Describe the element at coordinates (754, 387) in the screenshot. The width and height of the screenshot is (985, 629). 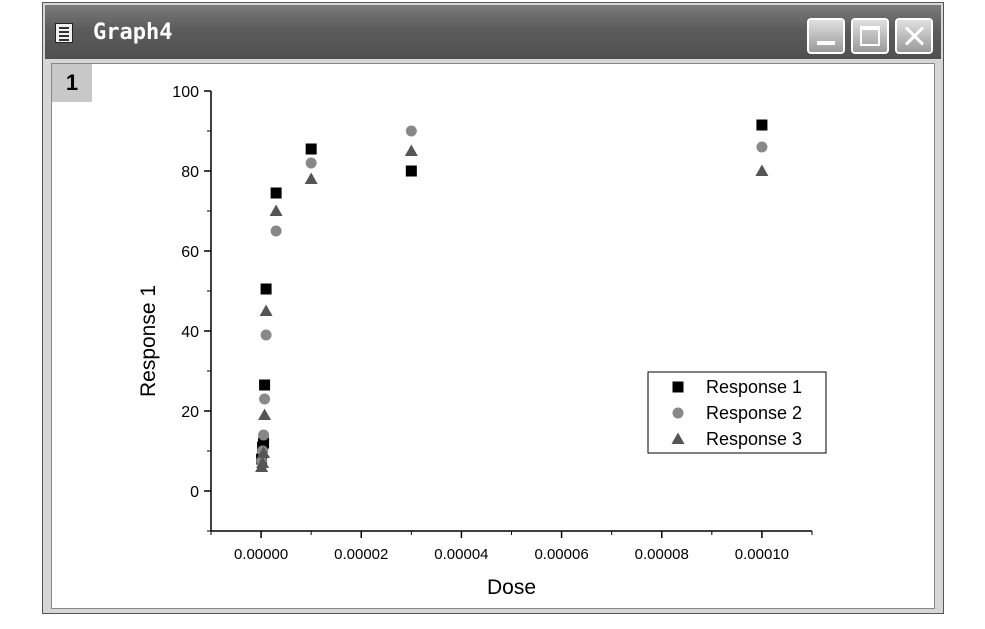
I see `legend-label: Response 1` at that location.